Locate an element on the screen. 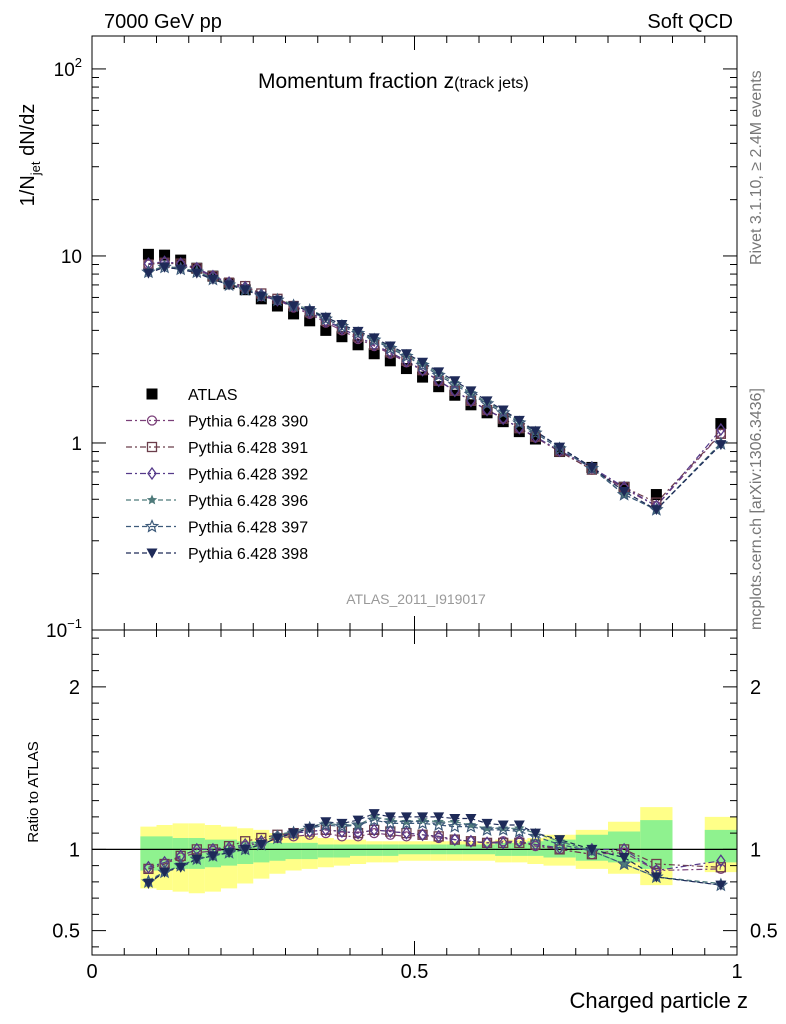  main-y-tick-base: 1 is located at coordinates (76, 444).